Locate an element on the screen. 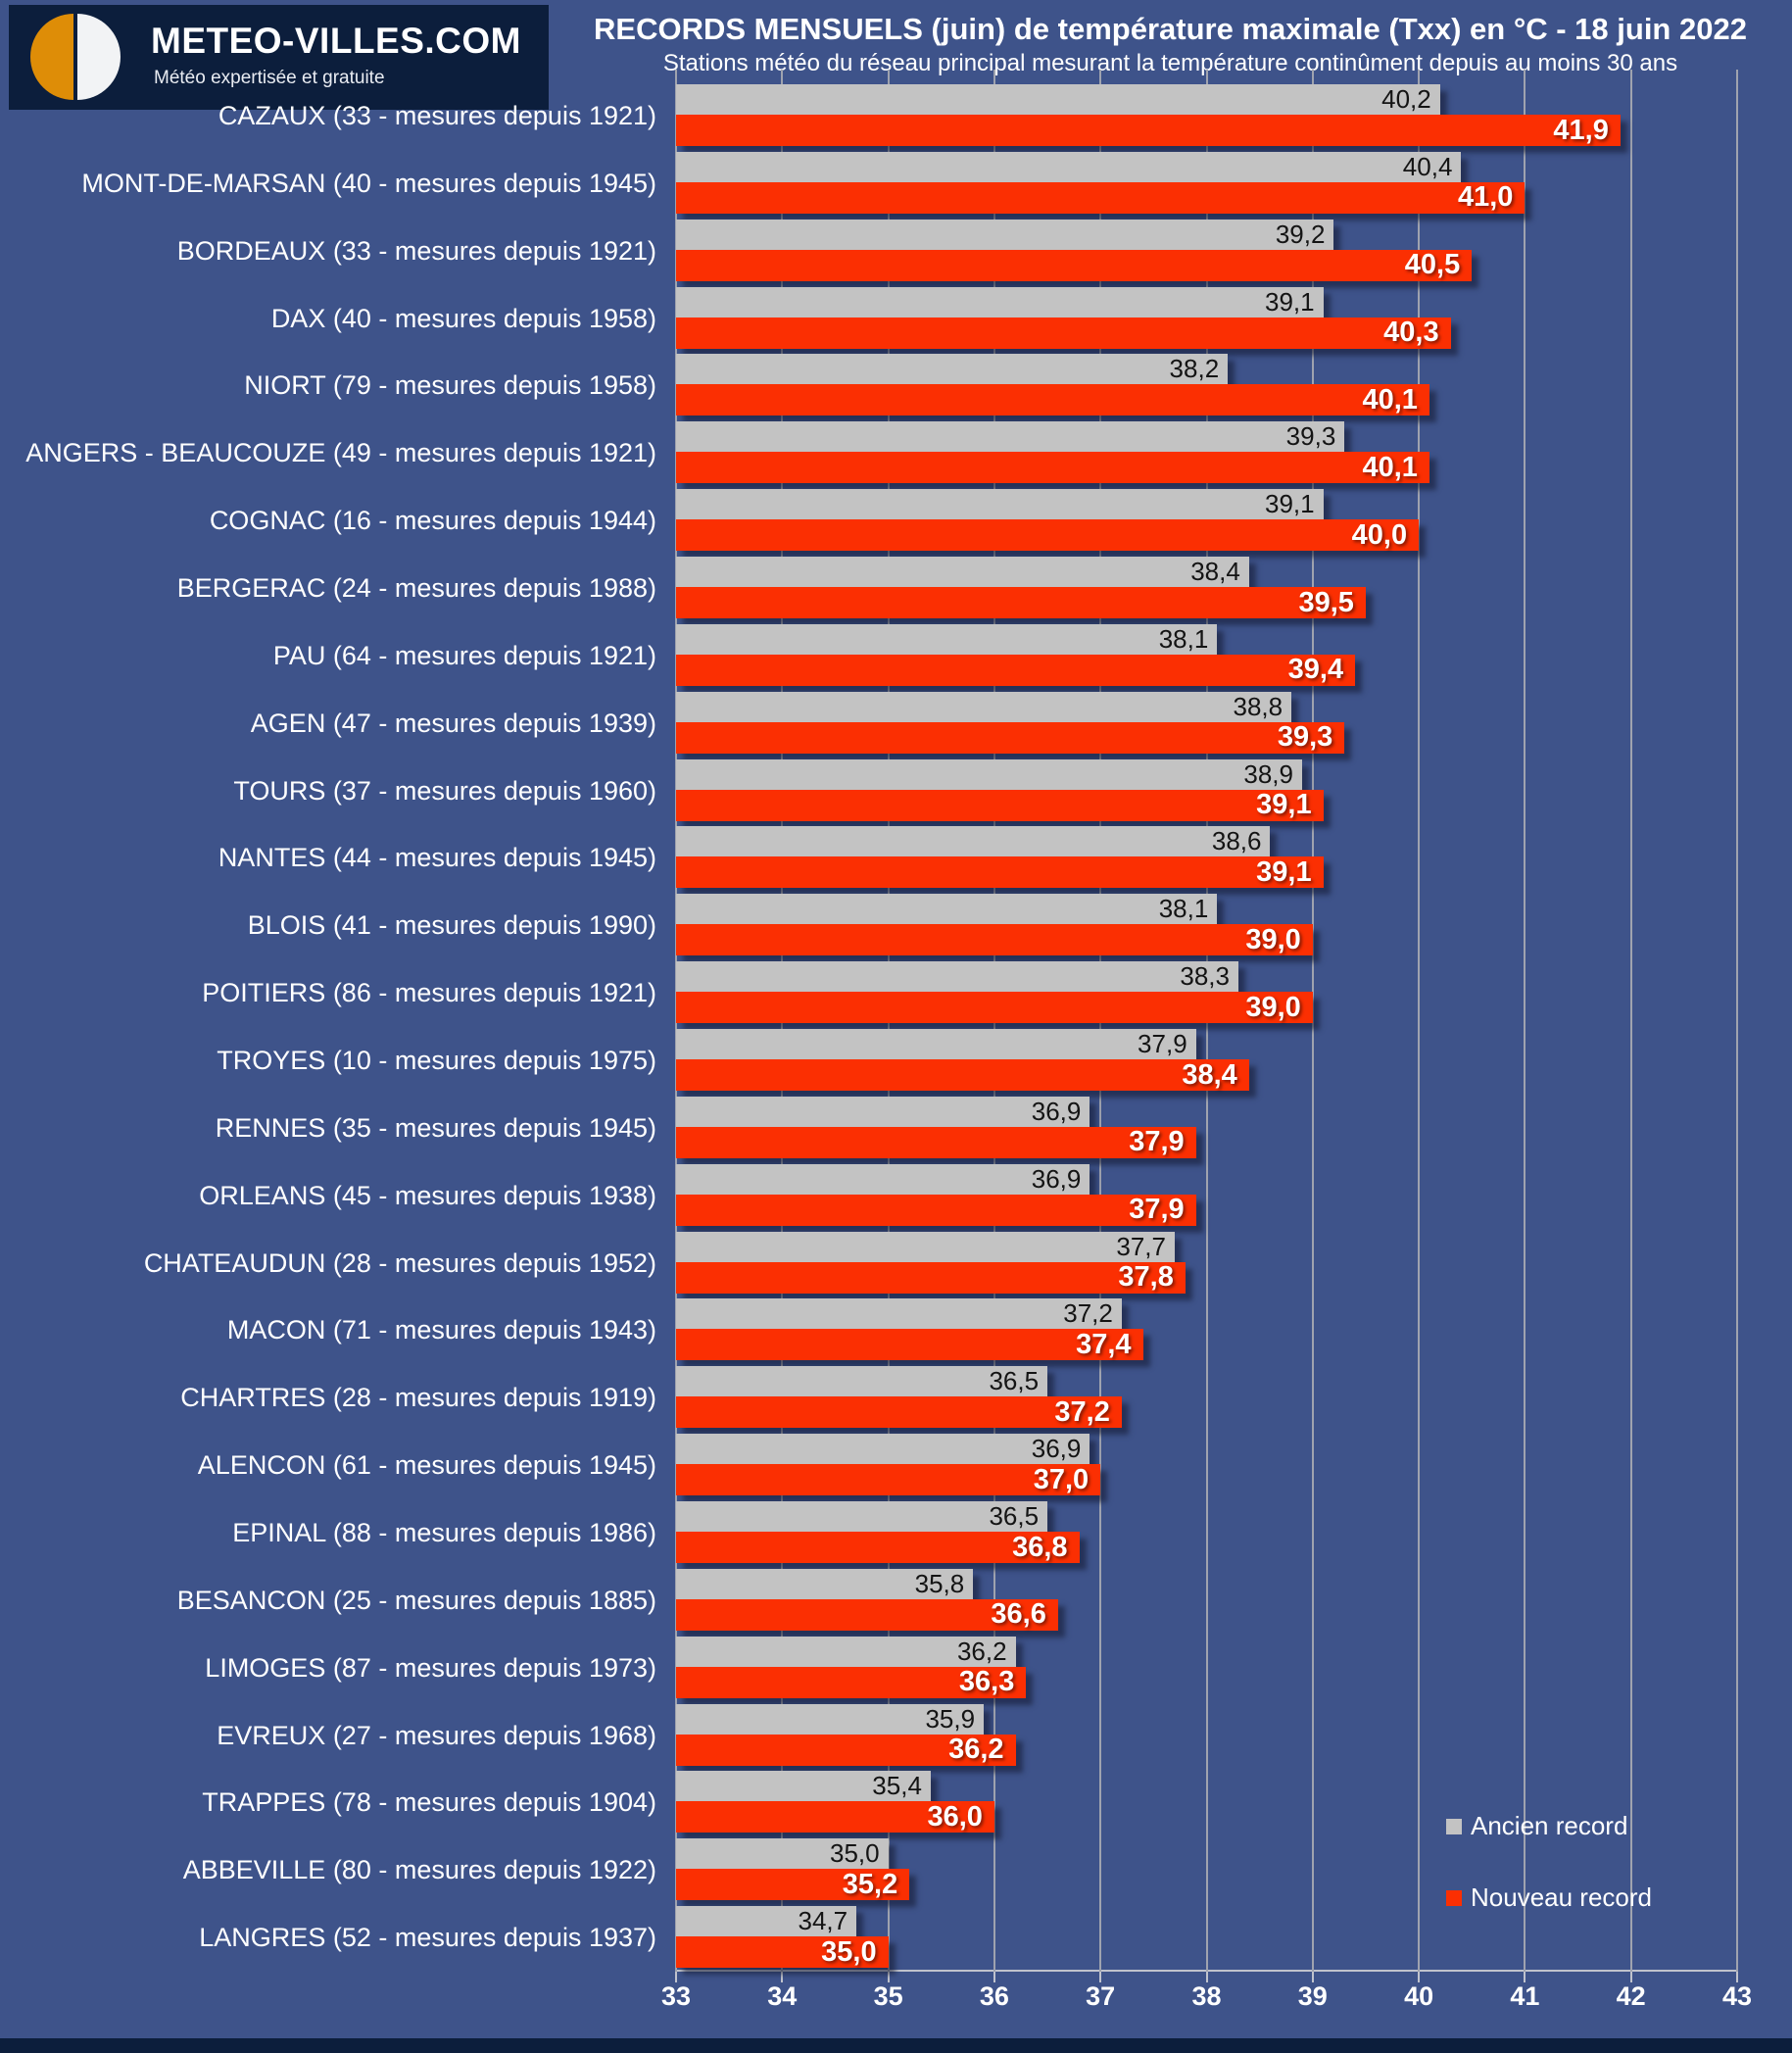 The image size is (1792, 2053). nouveau-record-value: 40,0 is located at coordinates (1379, 534).